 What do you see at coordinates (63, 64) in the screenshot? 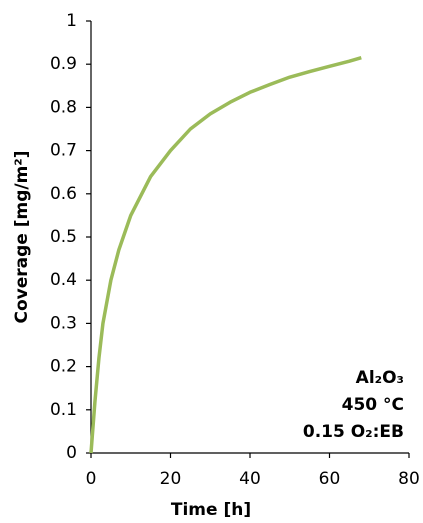
I see `y-tick-label: 0.9` at bounding box center [63, 64].